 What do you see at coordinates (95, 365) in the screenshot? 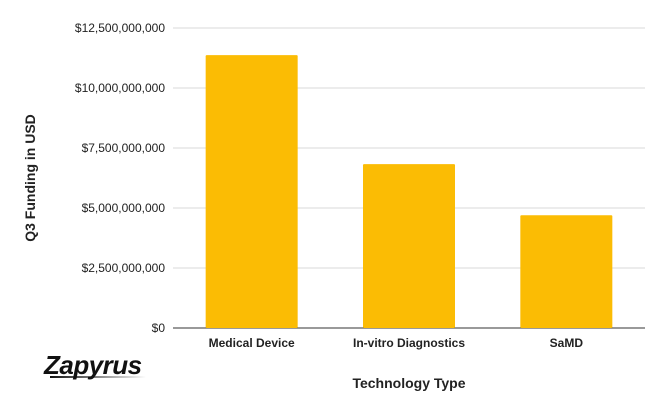
I see `zapyrus-logo: Zapyrus` at bounding box center [95, 365].